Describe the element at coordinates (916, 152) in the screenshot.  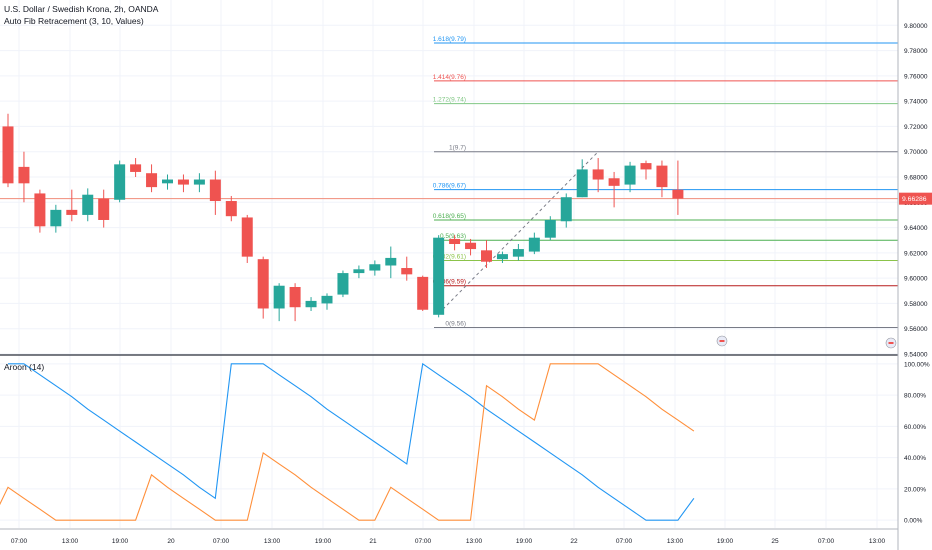
I see `y-tick-label: 9.70000` at that location.